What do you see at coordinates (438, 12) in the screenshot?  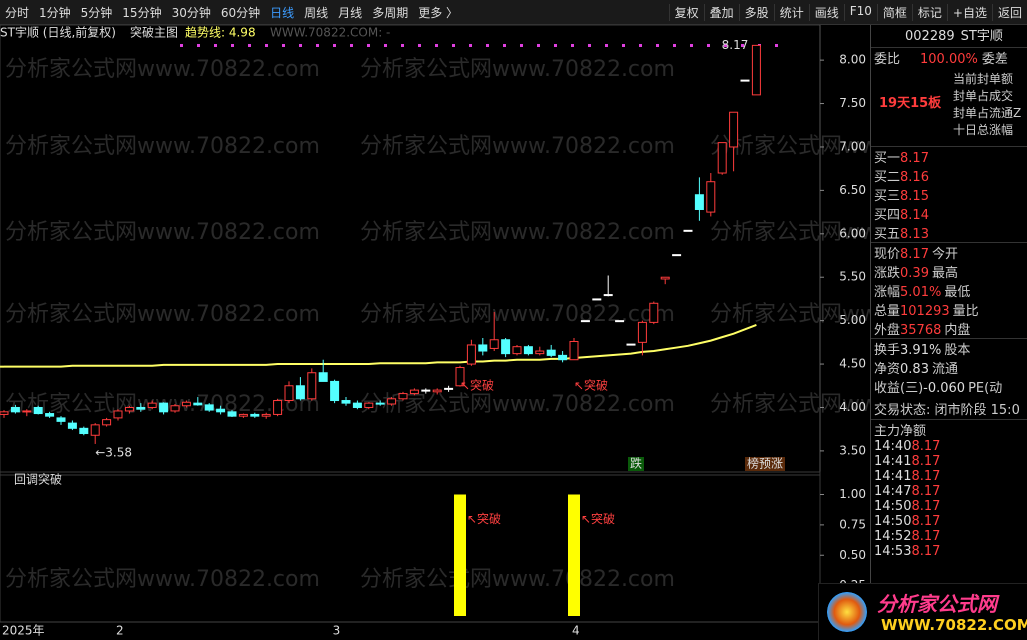 I see `tab: 更多 〉` at bounding box center [438, 12].